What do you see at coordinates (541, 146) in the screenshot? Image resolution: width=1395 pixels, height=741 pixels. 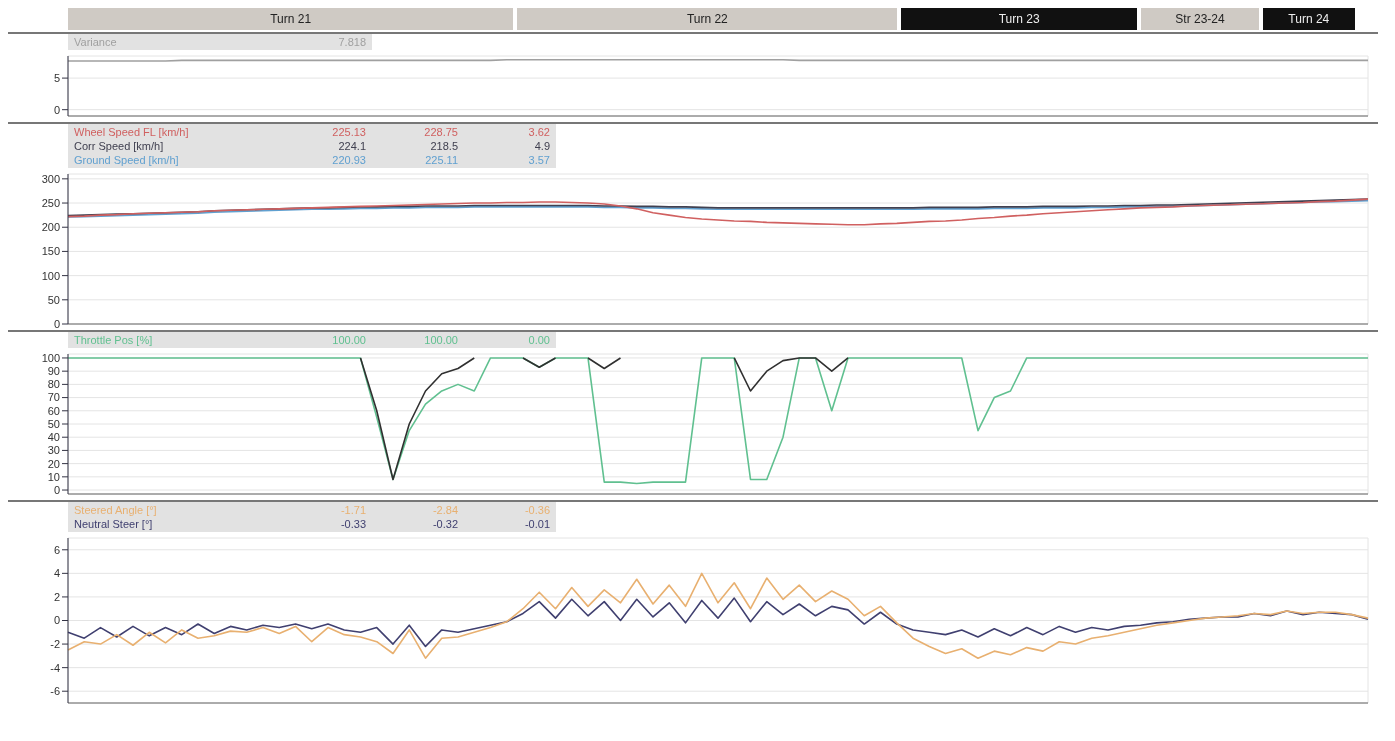 I see `text: 4.9` at bounding box center [541, 146].